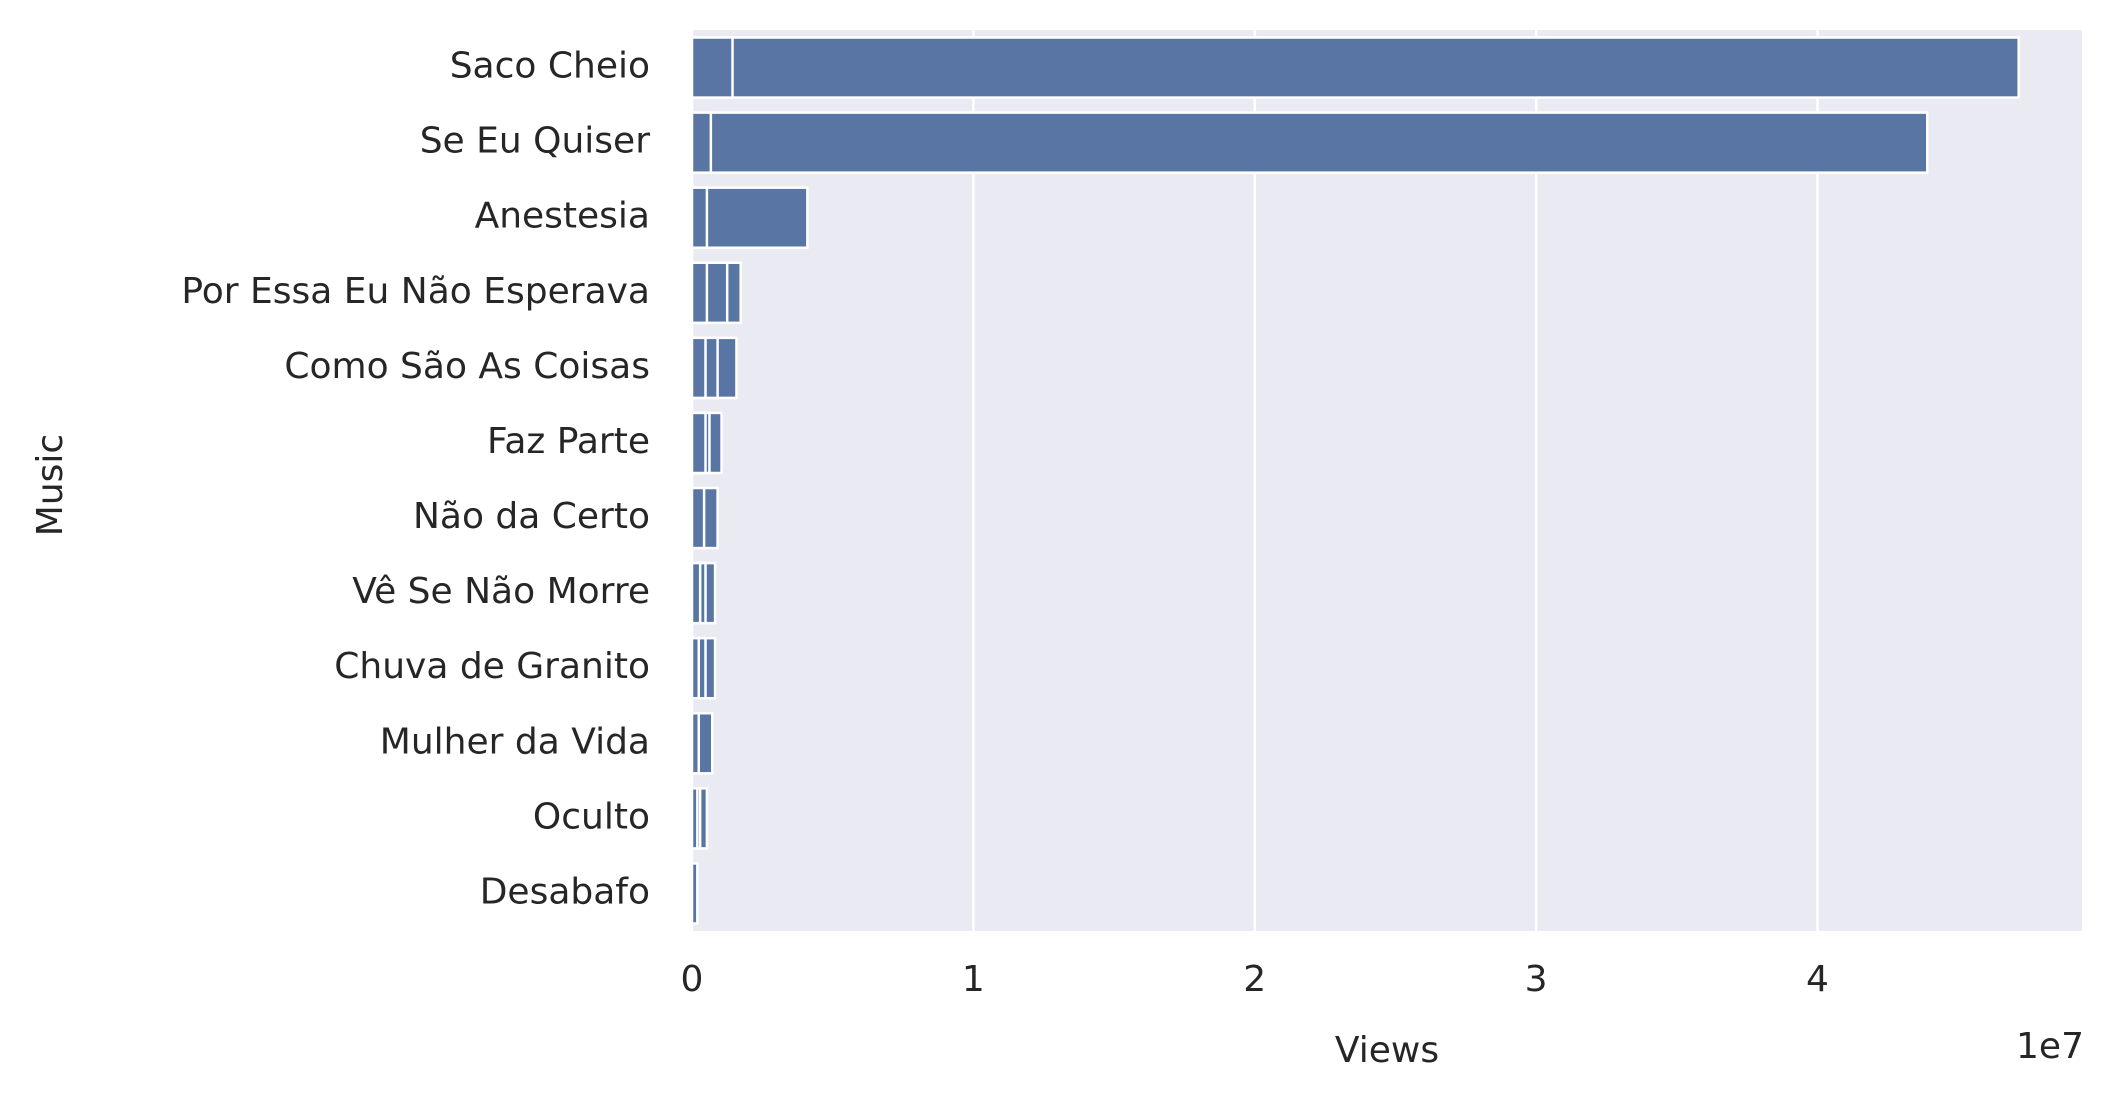 The image size is (2115, 1109). What do you see at coordinates (492, 666) in the screenshot?
I see `y-tick-label: Chuva de Granito` at bounding box center [492, 666].